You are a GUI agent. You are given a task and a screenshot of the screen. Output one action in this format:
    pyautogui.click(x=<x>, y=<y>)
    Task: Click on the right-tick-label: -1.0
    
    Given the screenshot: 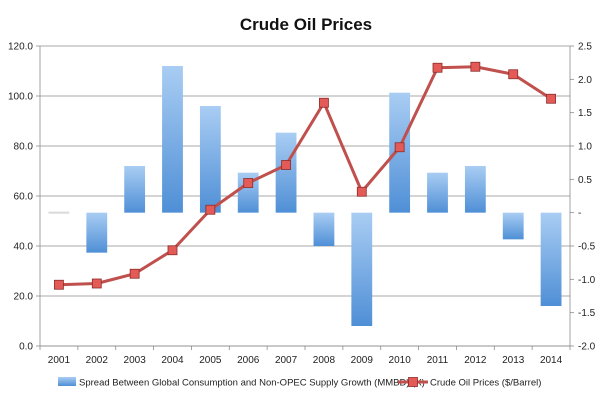 What is the action you would take?
    pyautogui.click(x=587, y=280)
    